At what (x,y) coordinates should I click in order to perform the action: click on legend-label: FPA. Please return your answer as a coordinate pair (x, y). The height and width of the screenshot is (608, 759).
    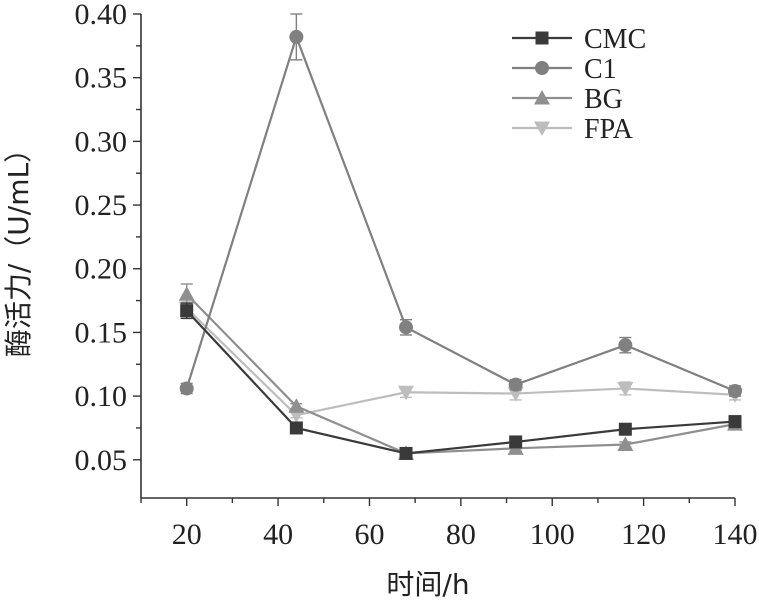
    Looking at the image, I should click on (609, 129).